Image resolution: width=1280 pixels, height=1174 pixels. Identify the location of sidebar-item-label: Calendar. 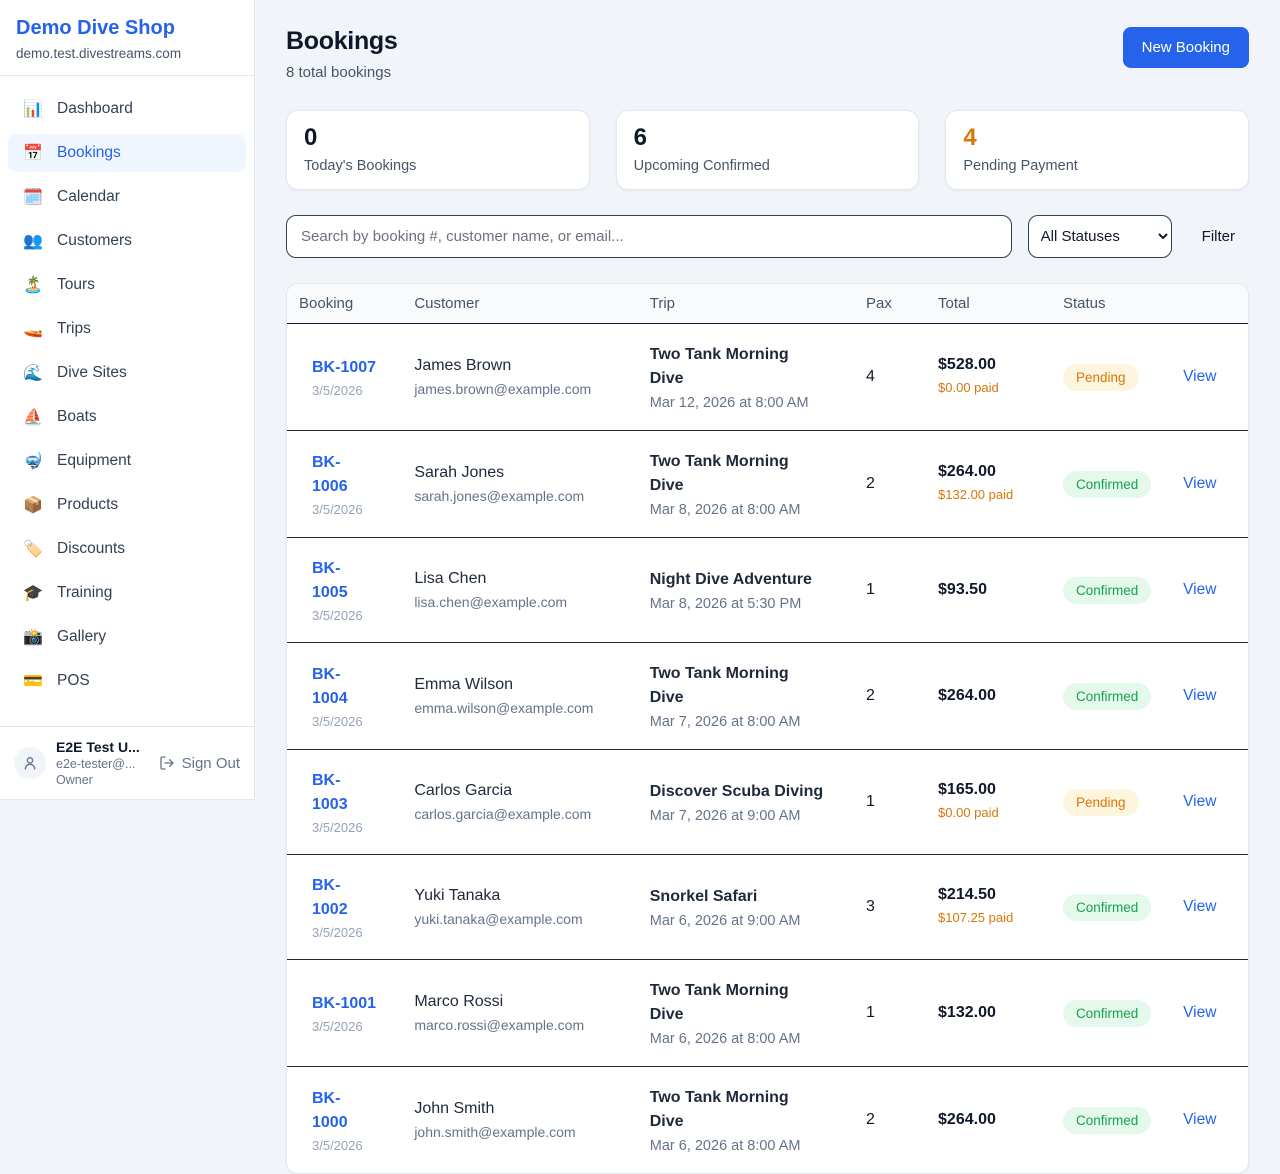
(88, 196).